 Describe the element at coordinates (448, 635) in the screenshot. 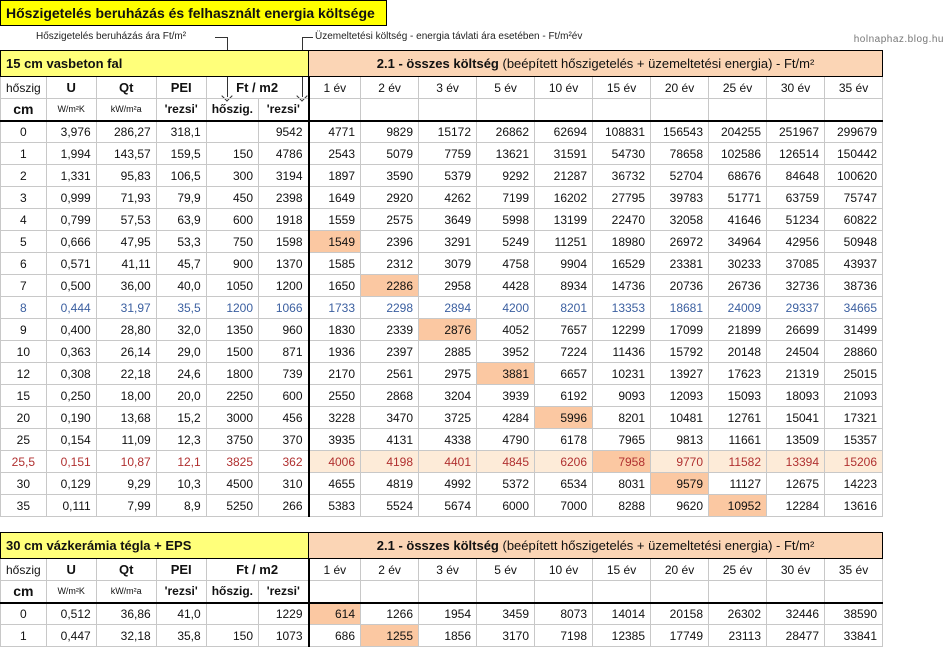

I see `table-cell: 1856` at that location.